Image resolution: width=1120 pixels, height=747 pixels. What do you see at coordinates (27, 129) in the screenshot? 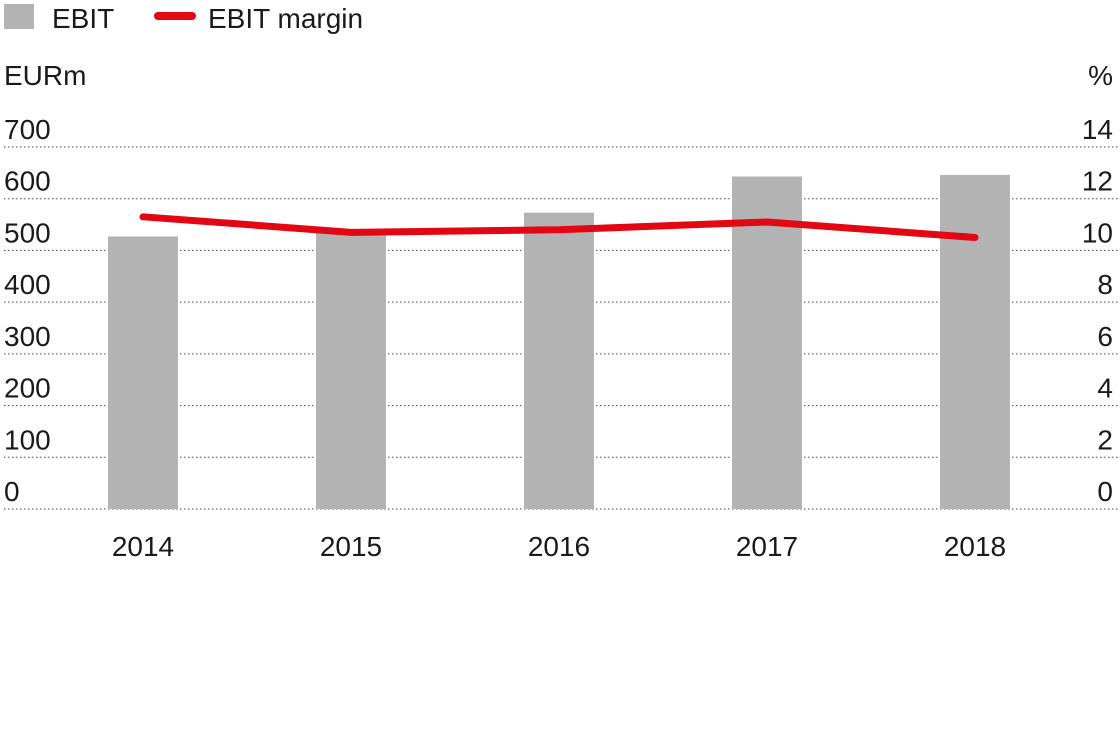
I see `left-tick-label: 700` at bounding box center [27, 129].